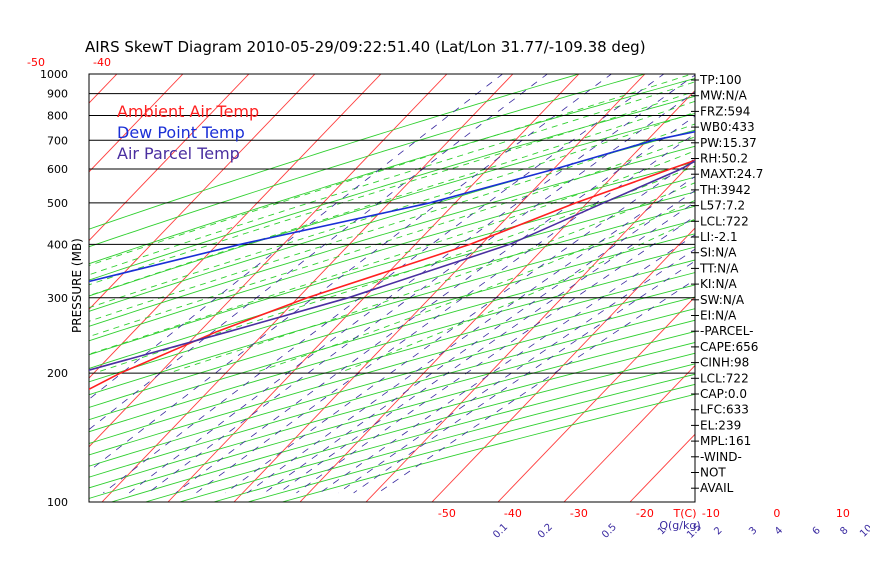  What do you see at coordinates (513, 513) in the screenshot?
I see `bottom-tick-label: -40` at bounding box center [513, 513].